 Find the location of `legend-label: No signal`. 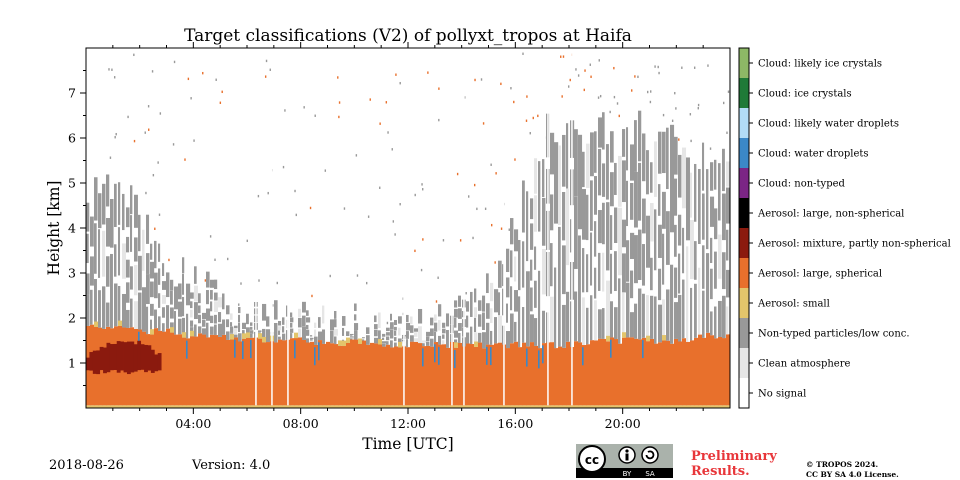

legend-label: No signal is located at coordinates (782, 394).